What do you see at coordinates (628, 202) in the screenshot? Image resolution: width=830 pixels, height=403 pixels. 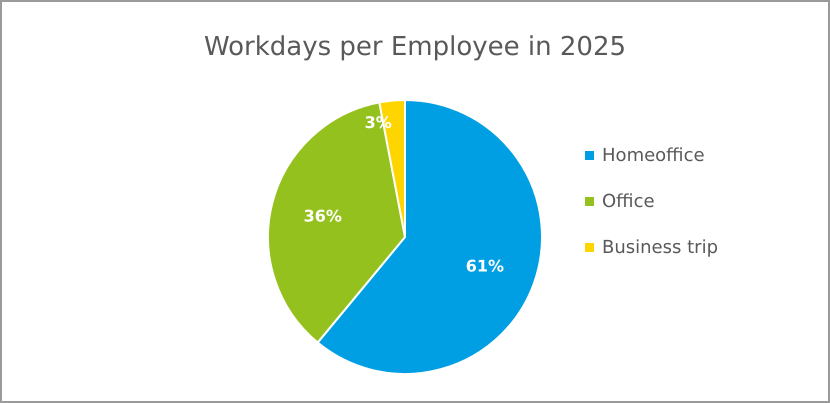 I see `legend-label: Office` at bounding box center [628, 202].